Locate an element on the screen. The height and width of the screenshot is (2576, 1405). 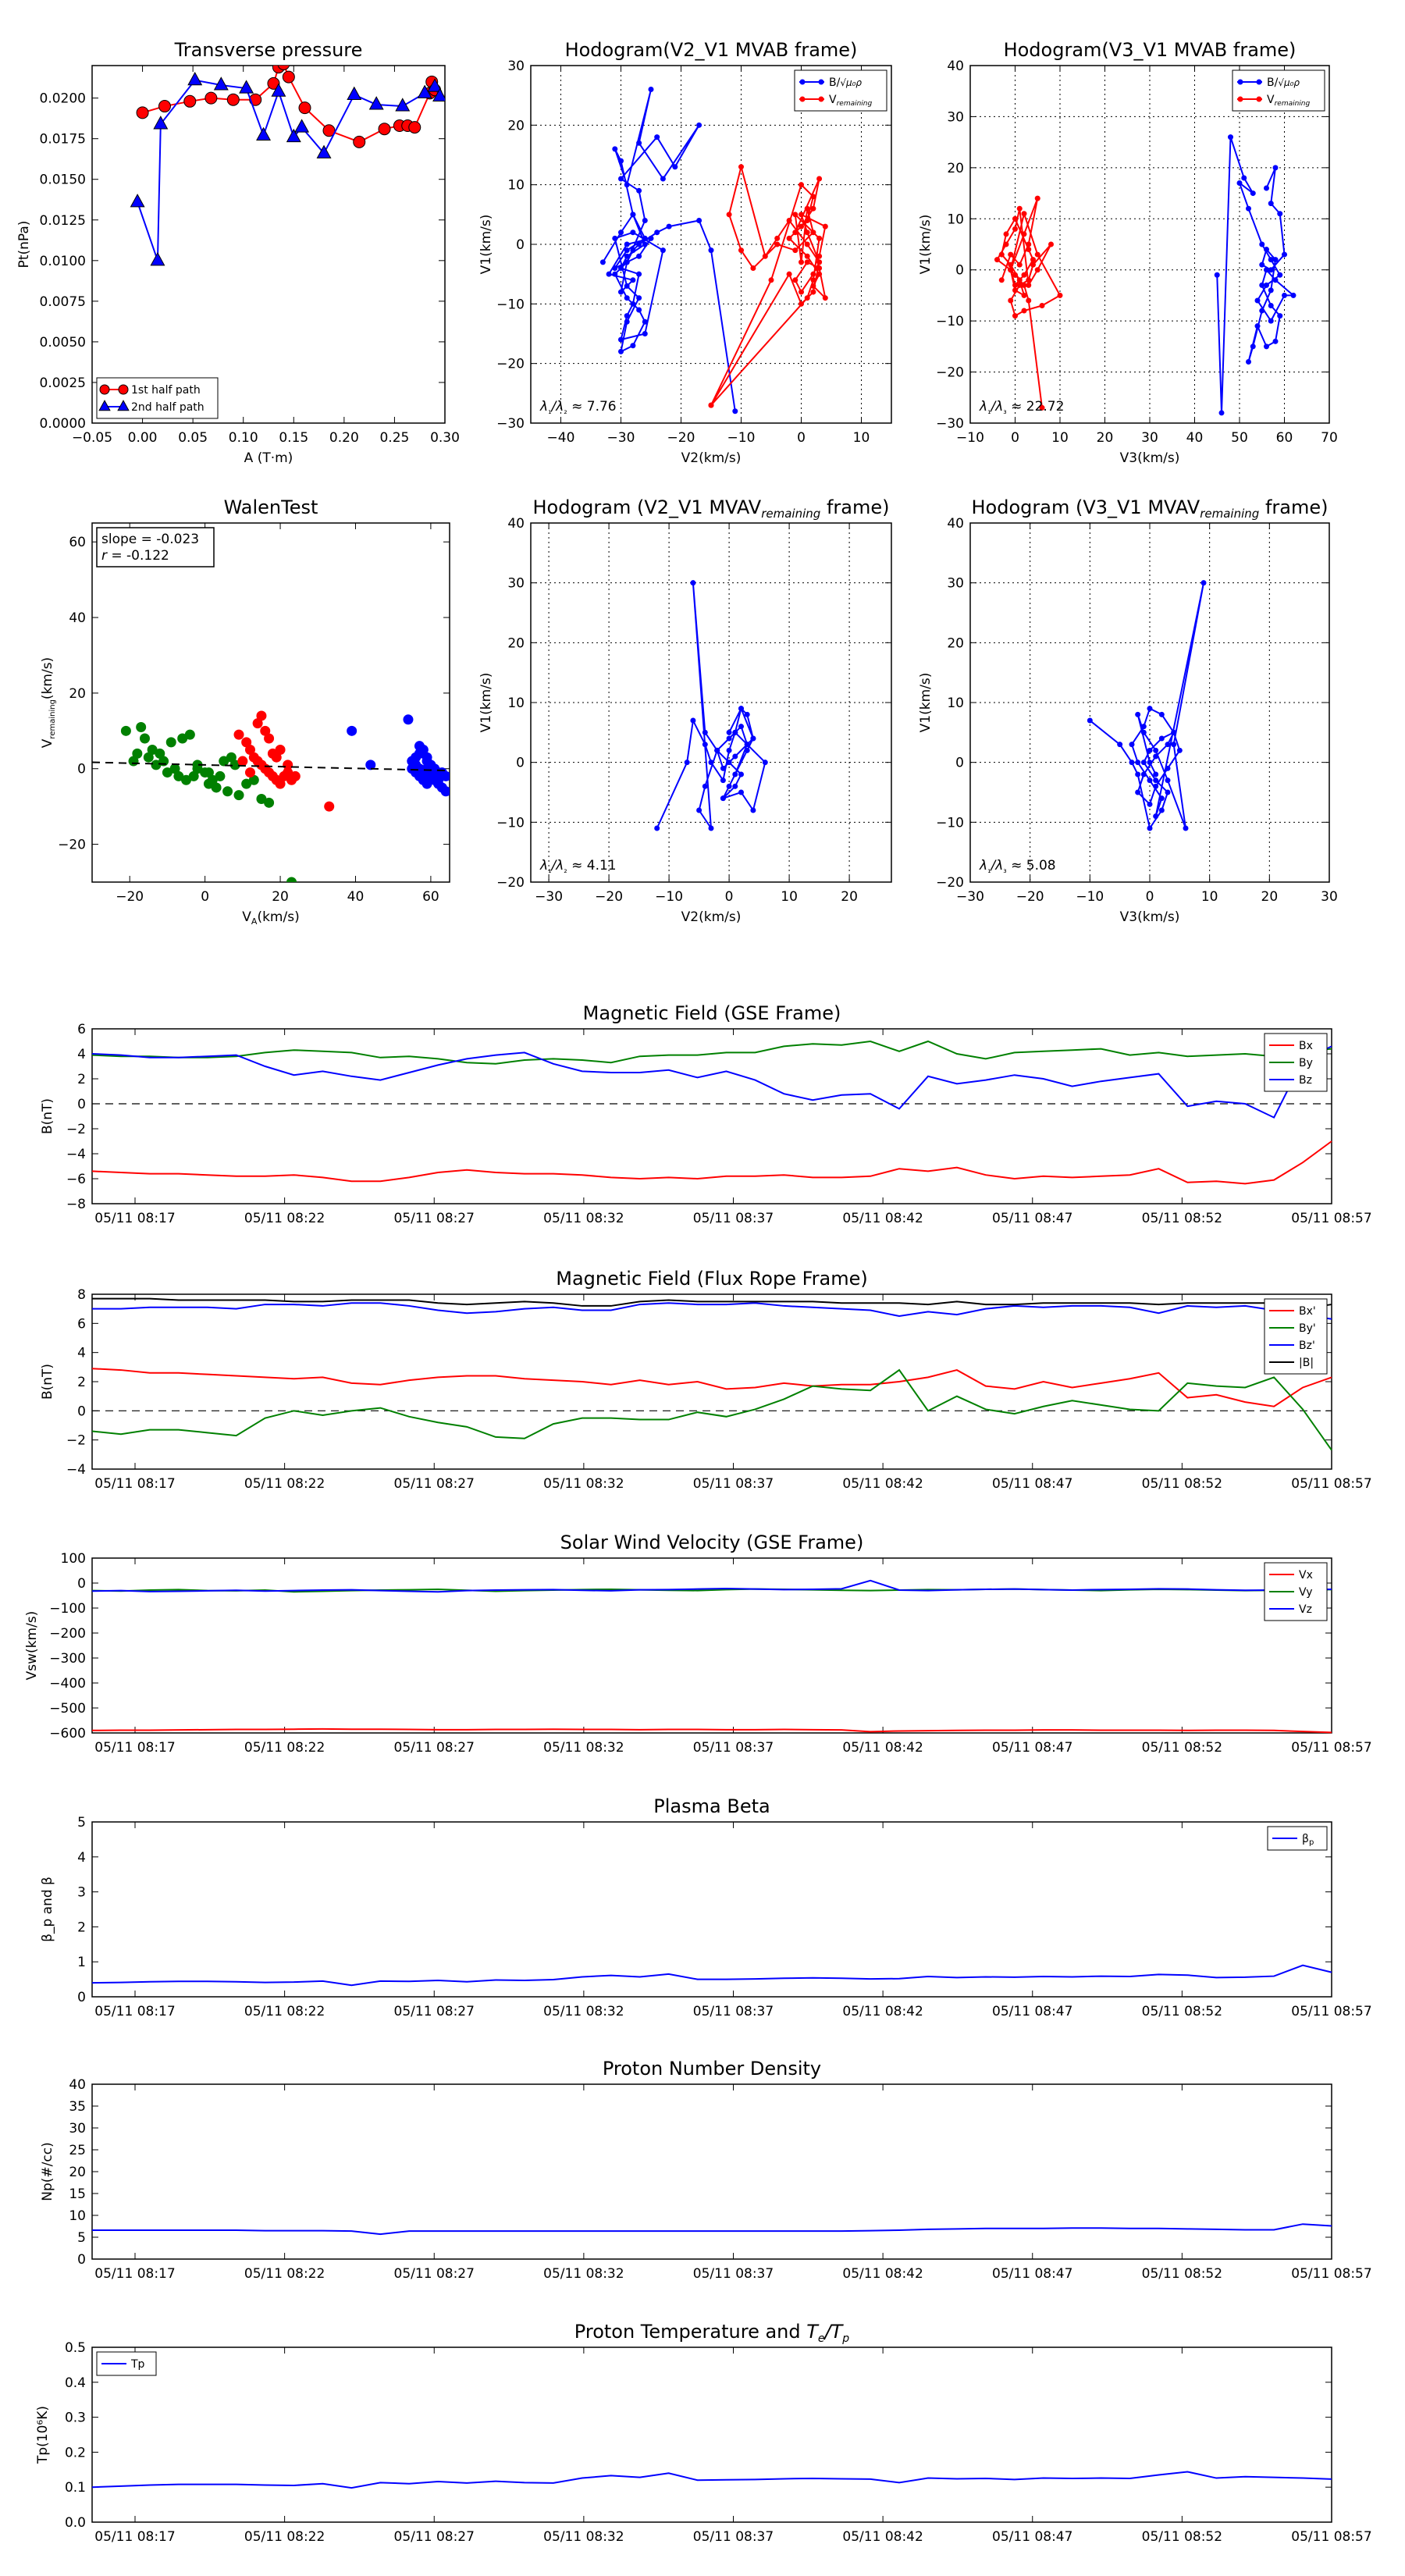
annotation-ratio: λ₁/λ₃ ≈ 5.08 is located at coordinates (1018, 866).